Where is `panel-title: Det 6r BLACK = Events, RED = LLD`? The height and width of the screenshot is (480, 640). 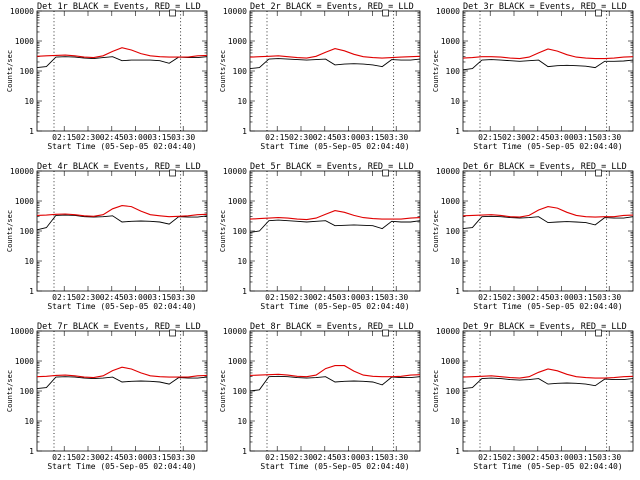 panel-title: Det 6r BLACK = Events, RED = LLD is located at coordinates (545, 167).